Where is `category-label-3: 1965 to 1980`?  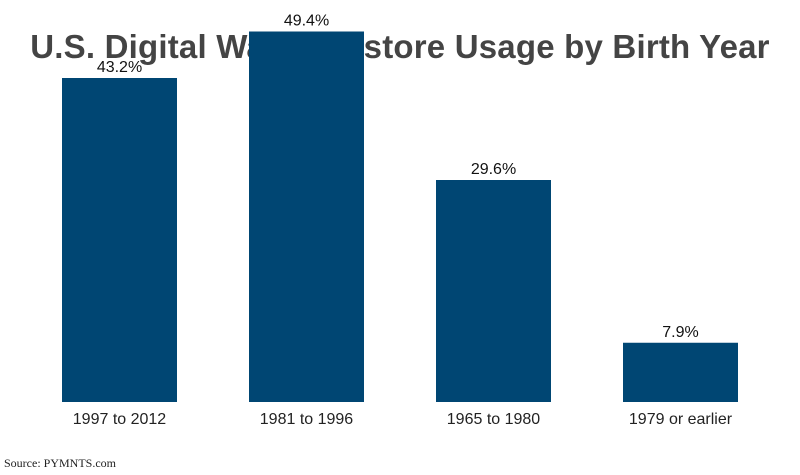
category-label-3: 1965 to 1980 is located at coordinates (494, 419).